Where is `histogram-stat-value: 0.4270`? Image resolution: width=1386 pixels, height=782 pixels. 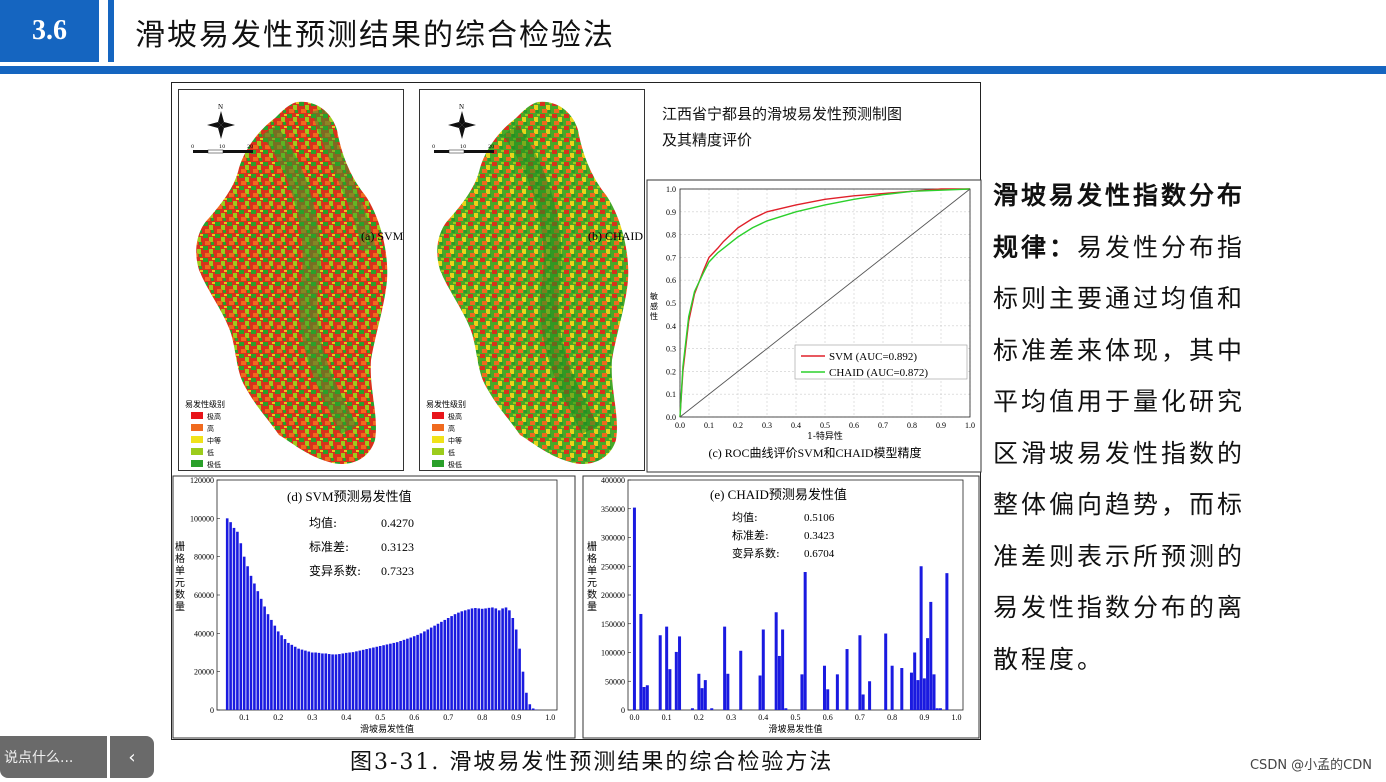 histogram-stat-value: 0.4270 is located at coordinates (397, 523).